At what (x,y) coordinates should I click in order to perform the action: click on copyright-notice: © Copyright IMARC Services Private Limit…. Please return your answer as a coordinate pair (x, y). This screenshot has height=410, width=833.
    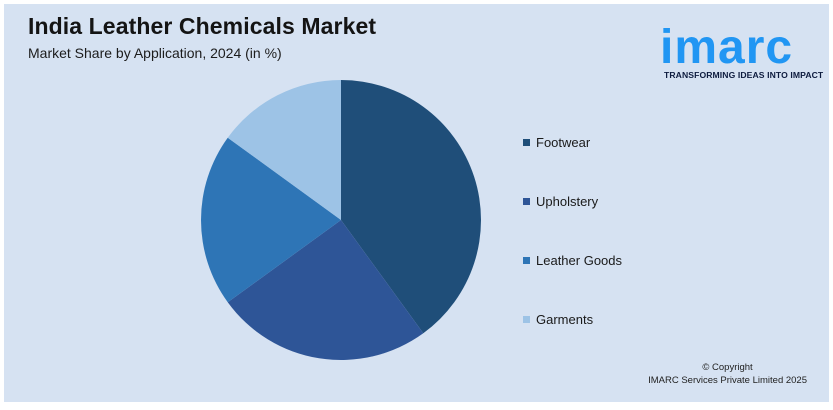
    Looking at the image, I should click on (727, 374).